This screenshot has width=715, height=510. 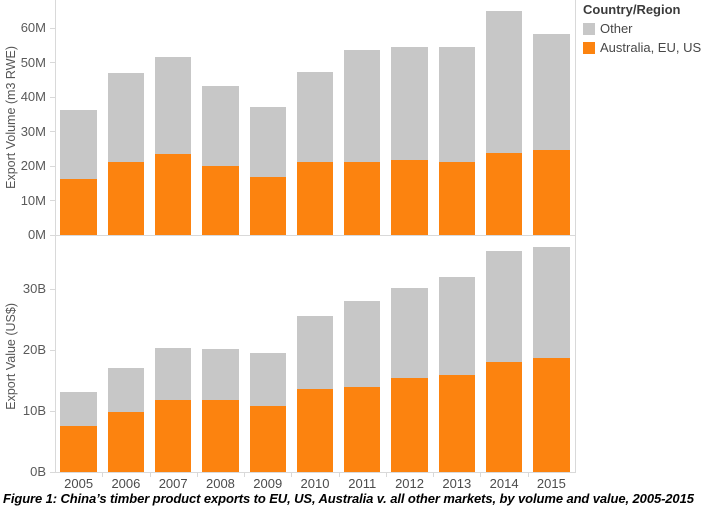 What do you see at coordinates (34, 411) in the screenshot?
I see `y-tick-label-10B: 10B` at bounding box center [34, 411].